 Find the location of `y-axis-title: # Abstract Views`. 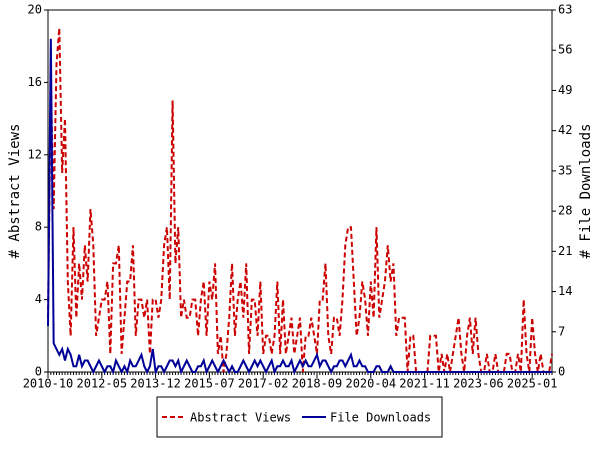

y-axis-title: # Abstract Views is located at coordinates (15, 191).